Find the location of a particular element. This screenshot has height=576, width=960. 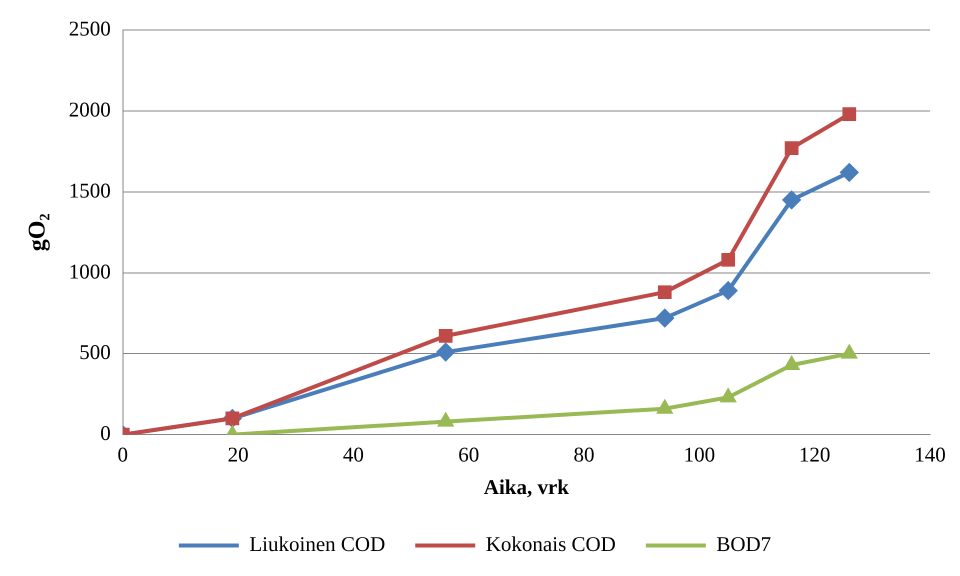

x-tick-label: 0 is located at coordinates (123, 454).